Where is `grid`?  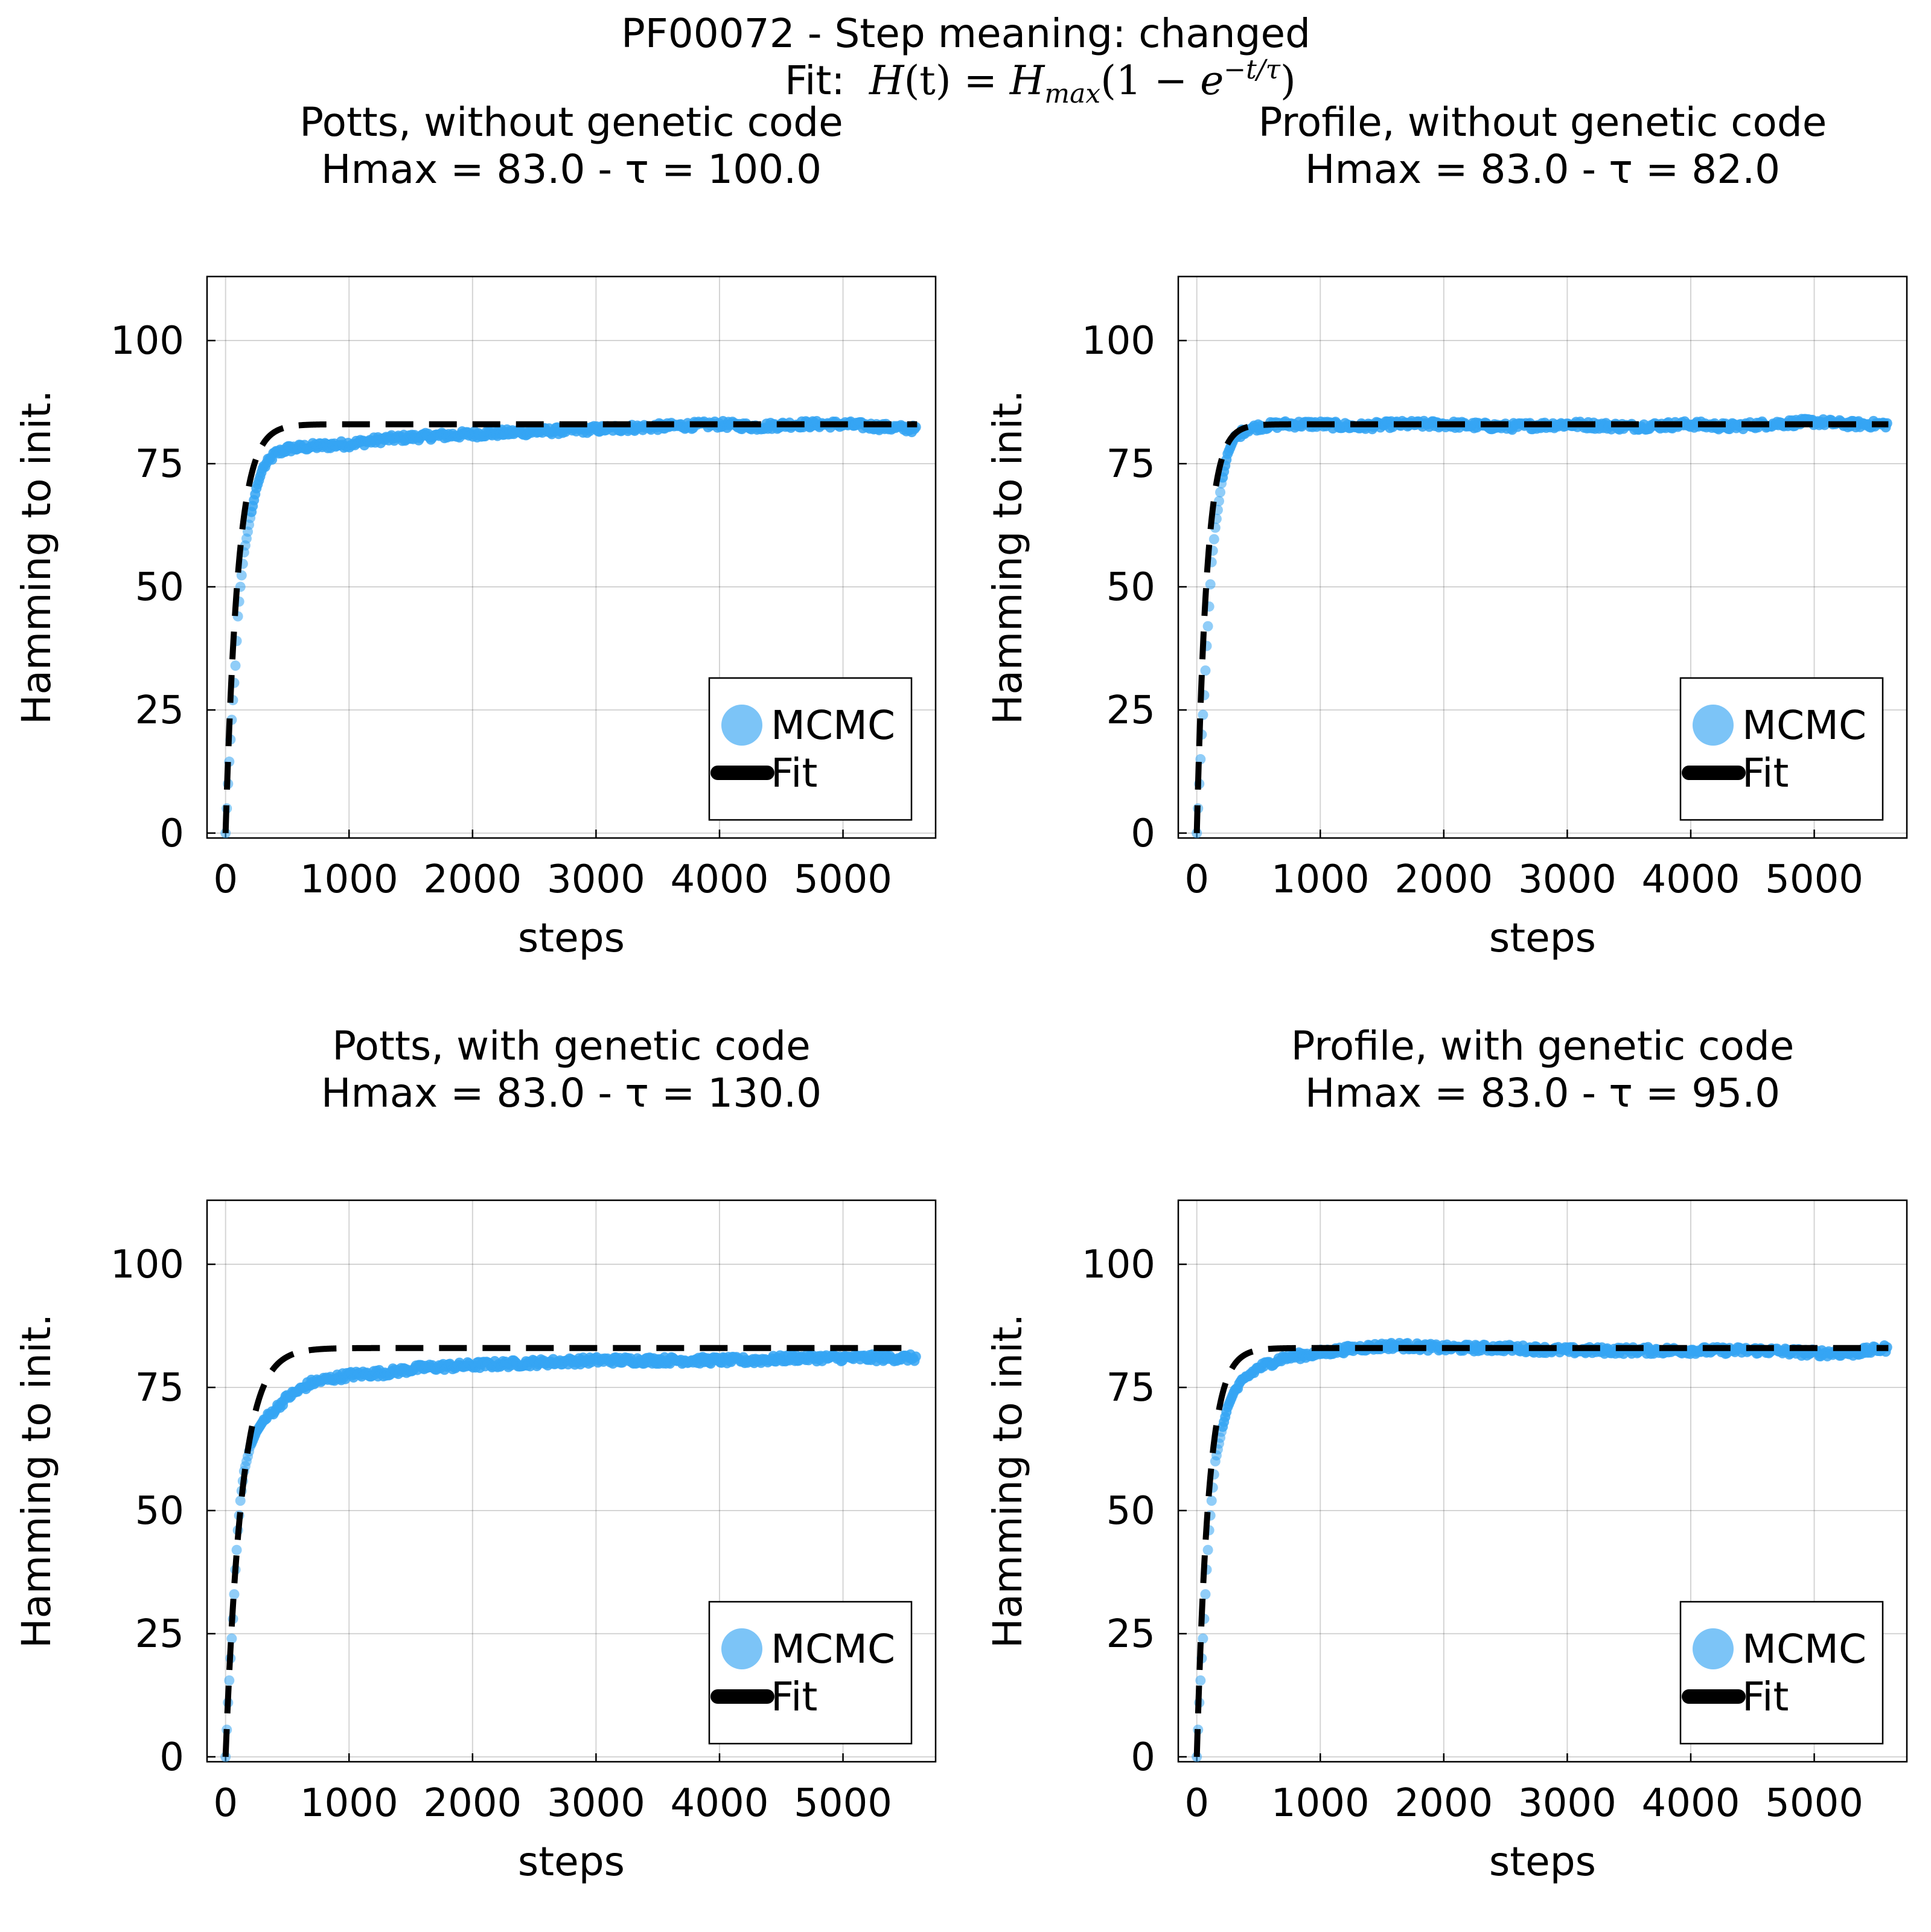
grid is located at coordinates (571, 558).